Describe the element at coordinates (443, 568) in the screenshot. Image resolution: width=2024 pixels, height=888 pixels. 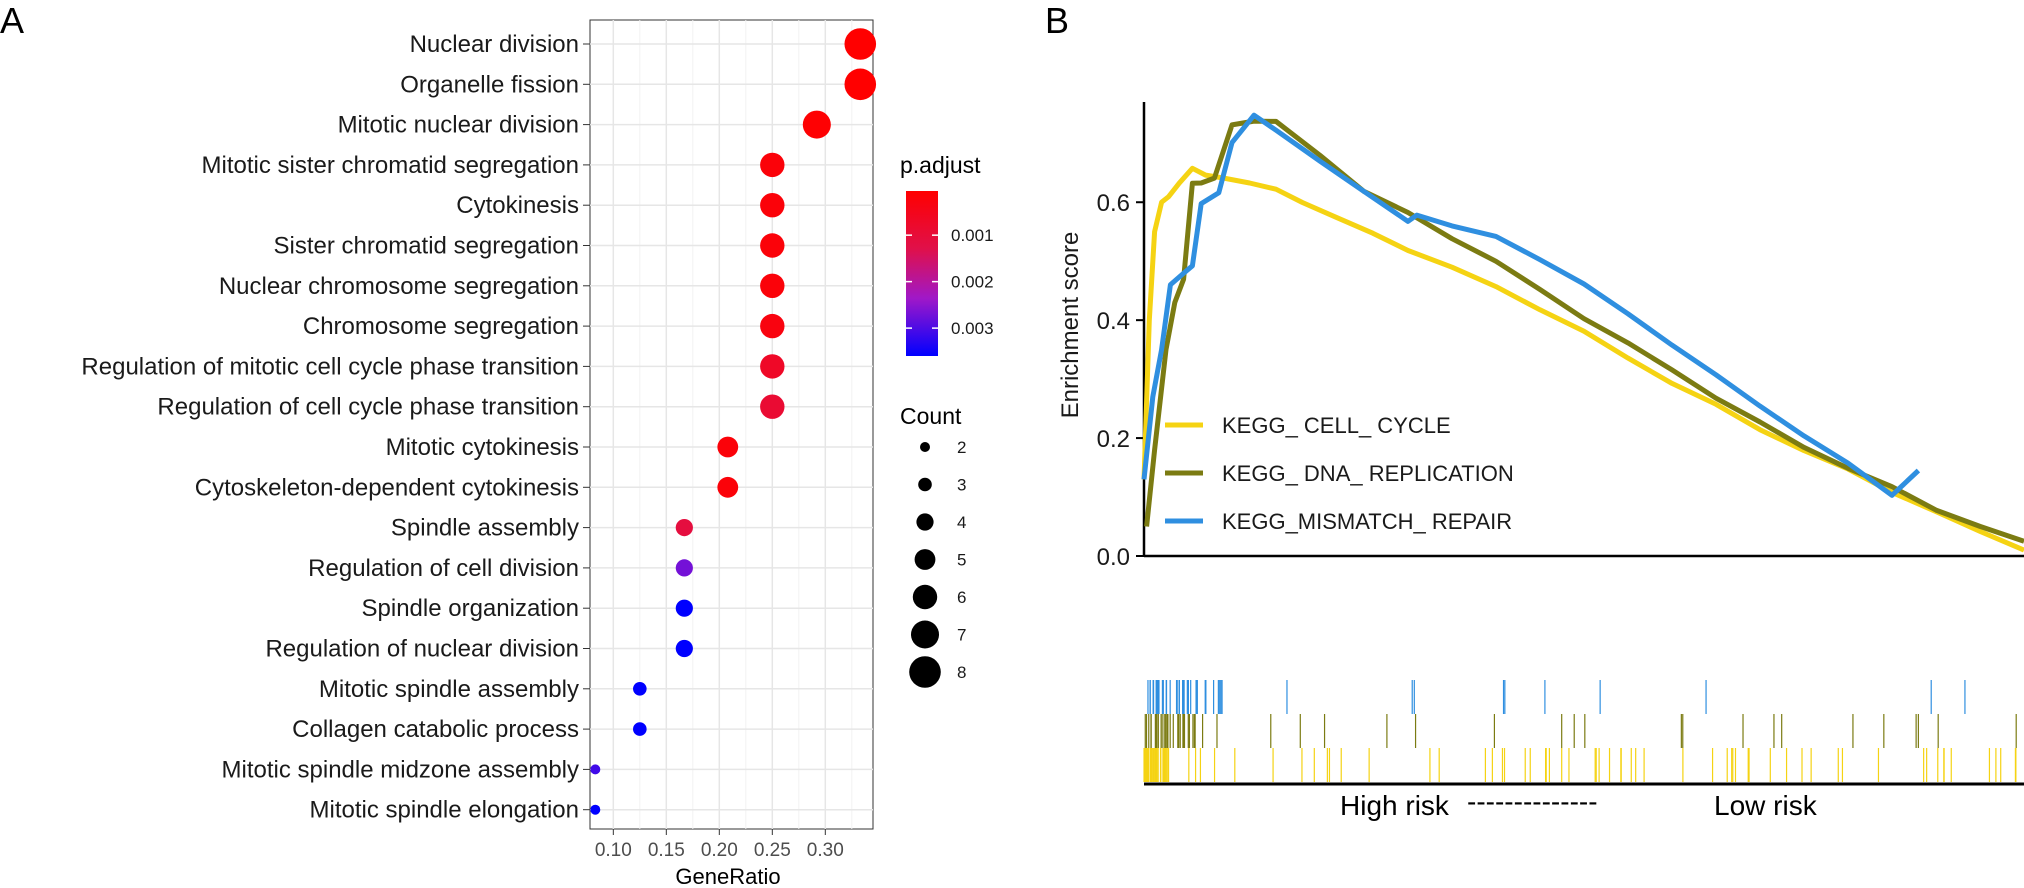
I see `category-label: Regulation of cell division` at that location.